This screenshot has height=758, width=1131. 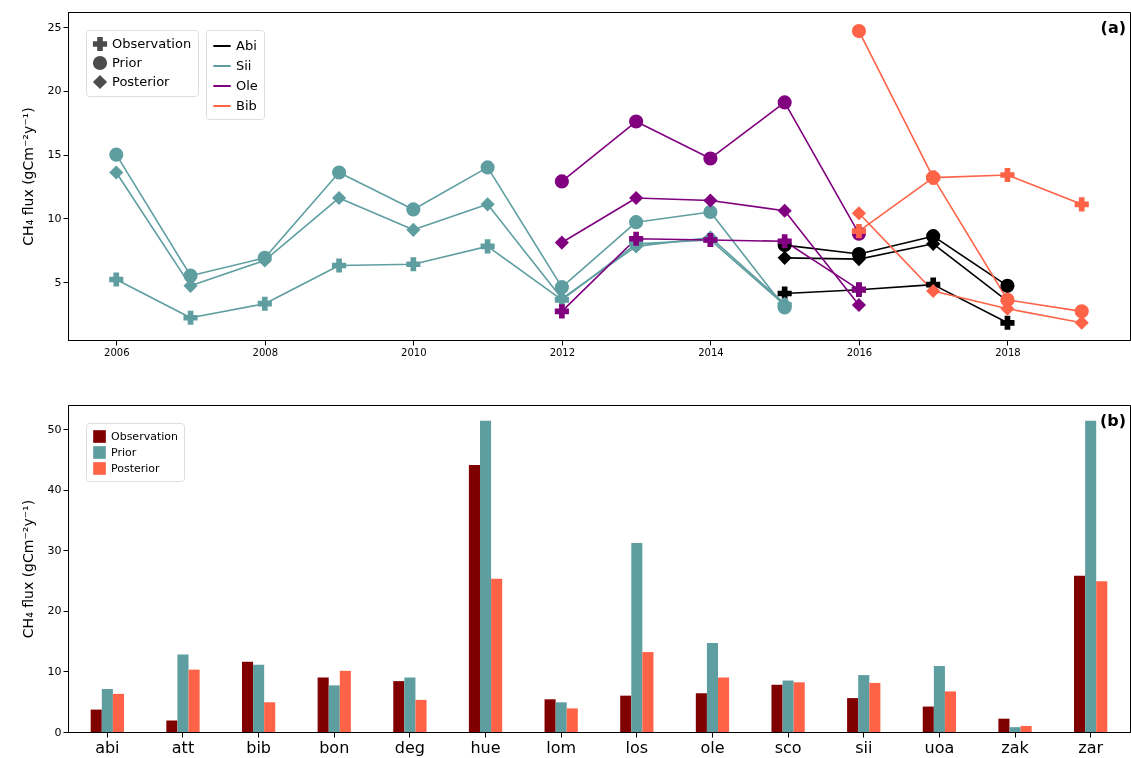 I want to click on x-tick-label: los, so click(x=637, y=747).